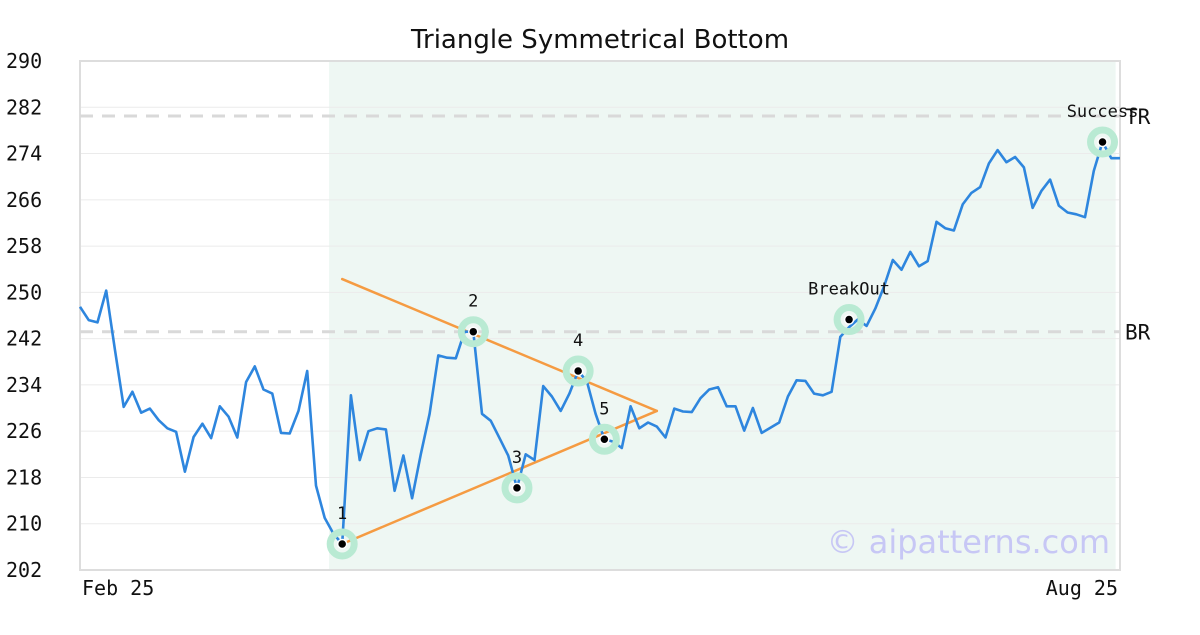  What do you see at coordinates (24, 431) in the screenshot?
I see `y-tick-label: 226` at bounding box center [24, 431].